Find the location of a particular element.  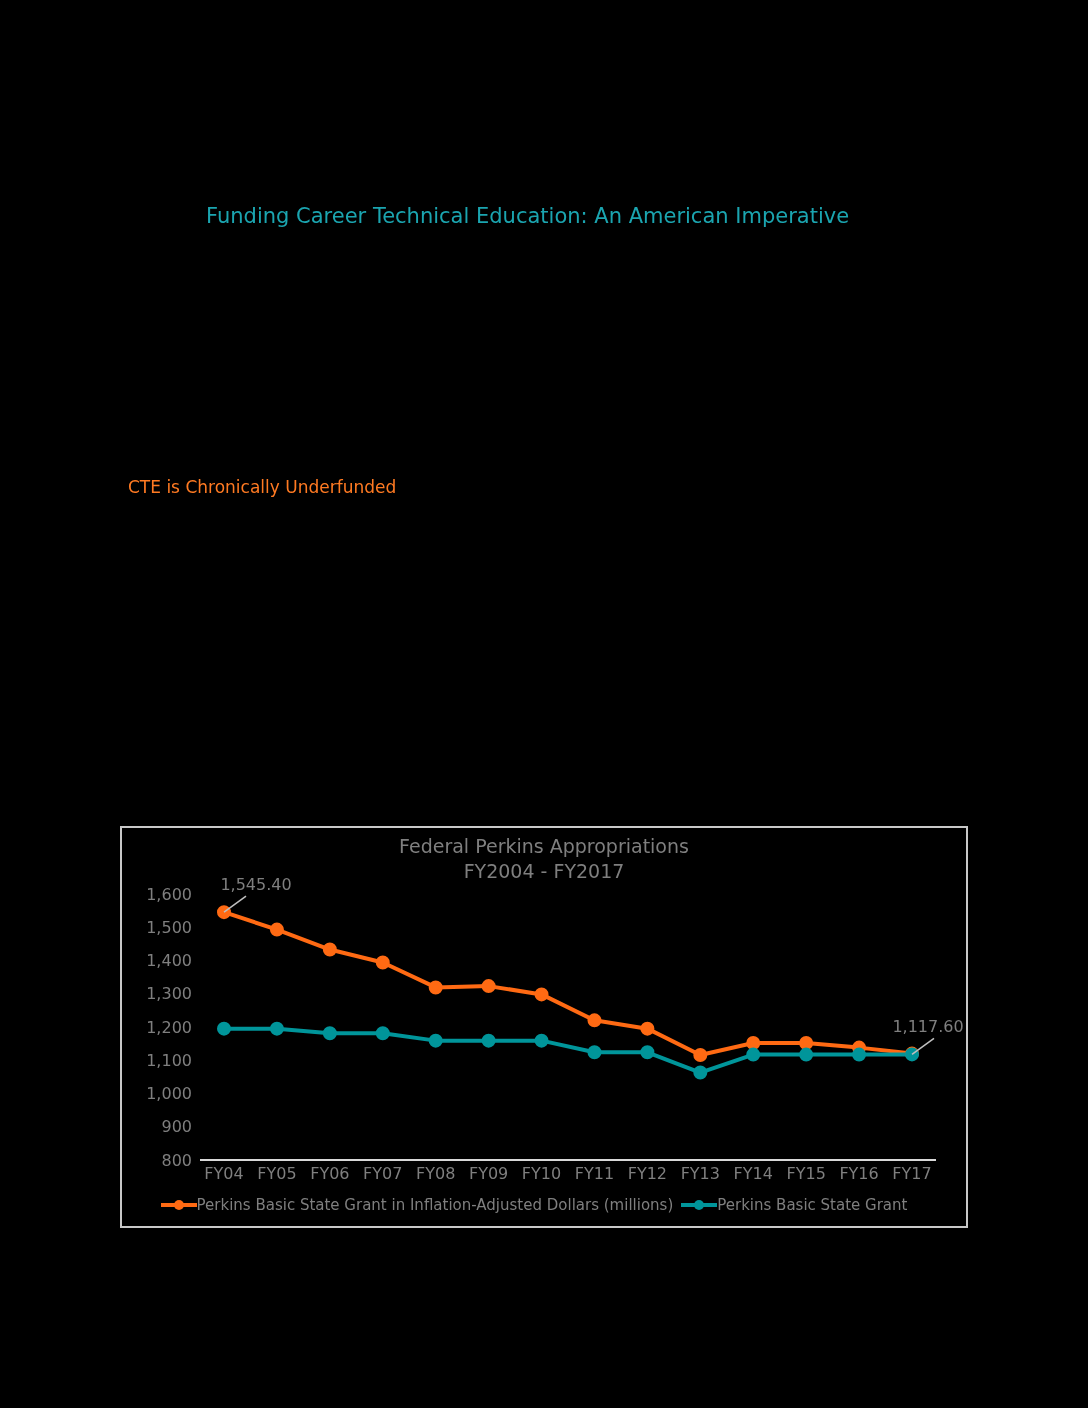

x-tick-label: FY07 is located at coordinates (383, 1174).